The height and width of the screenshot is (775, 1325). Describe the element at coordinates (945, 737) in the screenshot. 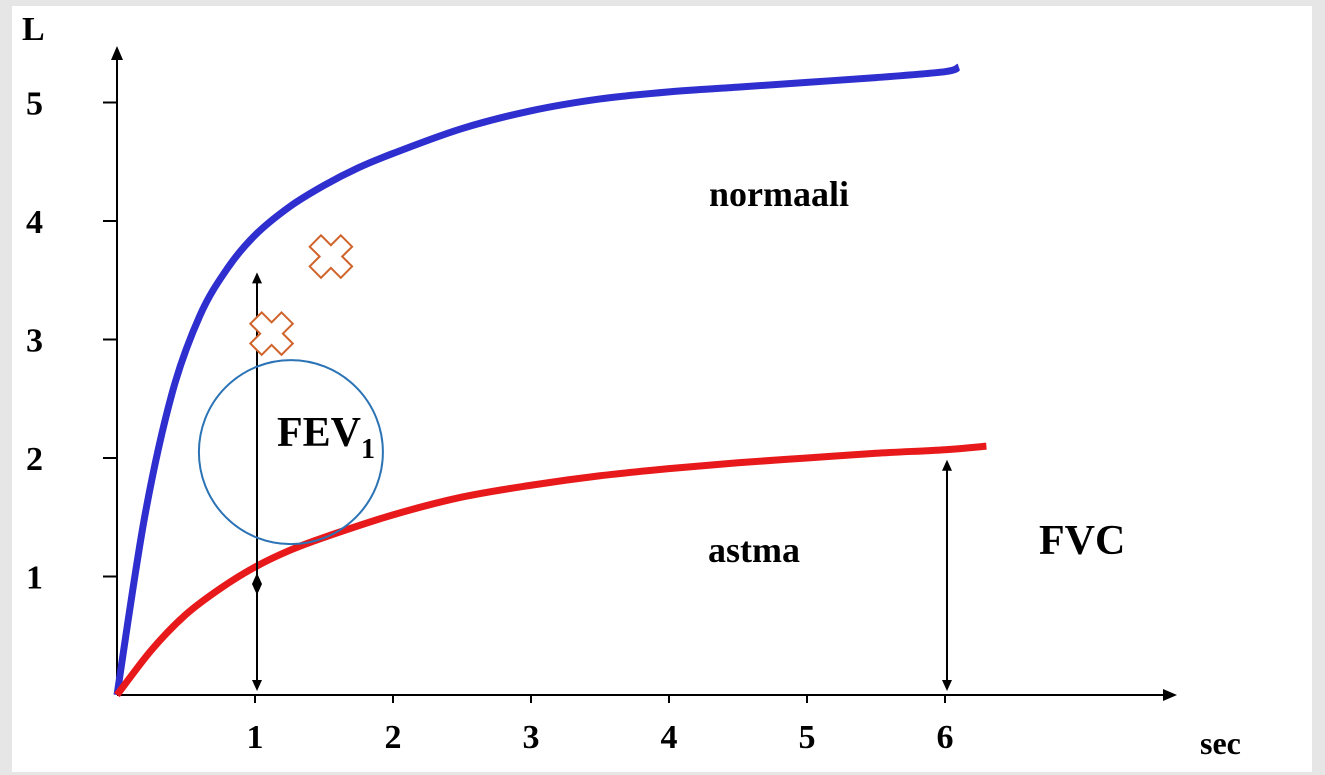

I see `x-tick-label: 6` at that location.